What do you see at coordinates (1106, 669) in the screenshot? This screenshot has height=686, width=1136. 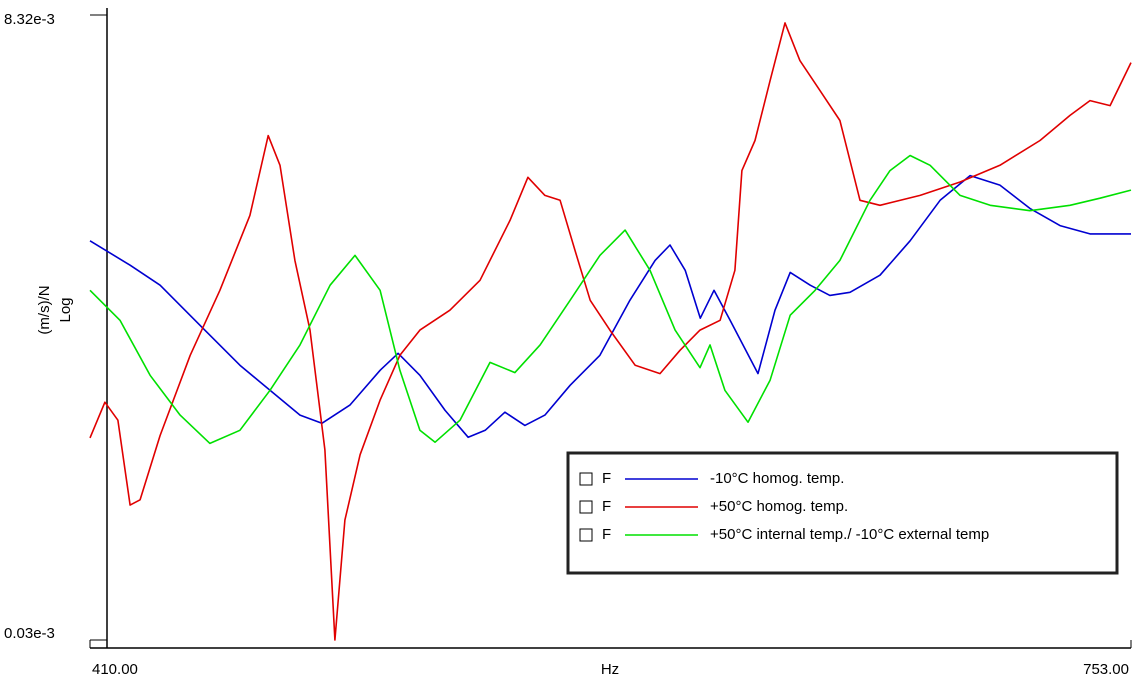 I see `x-tick-label: 753.00` at bounding box center [1106, 669].